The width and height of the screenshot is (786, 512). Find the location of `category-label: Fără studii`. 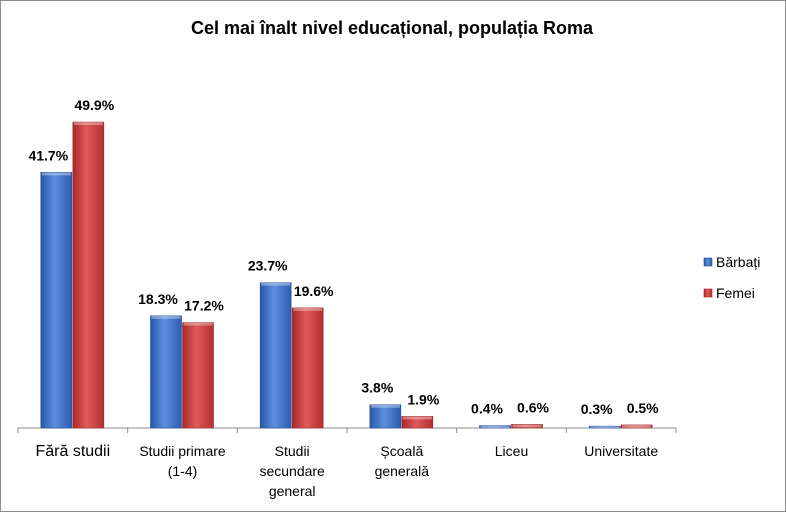

category-label: Fără studii is located at coordinates (72, 451).